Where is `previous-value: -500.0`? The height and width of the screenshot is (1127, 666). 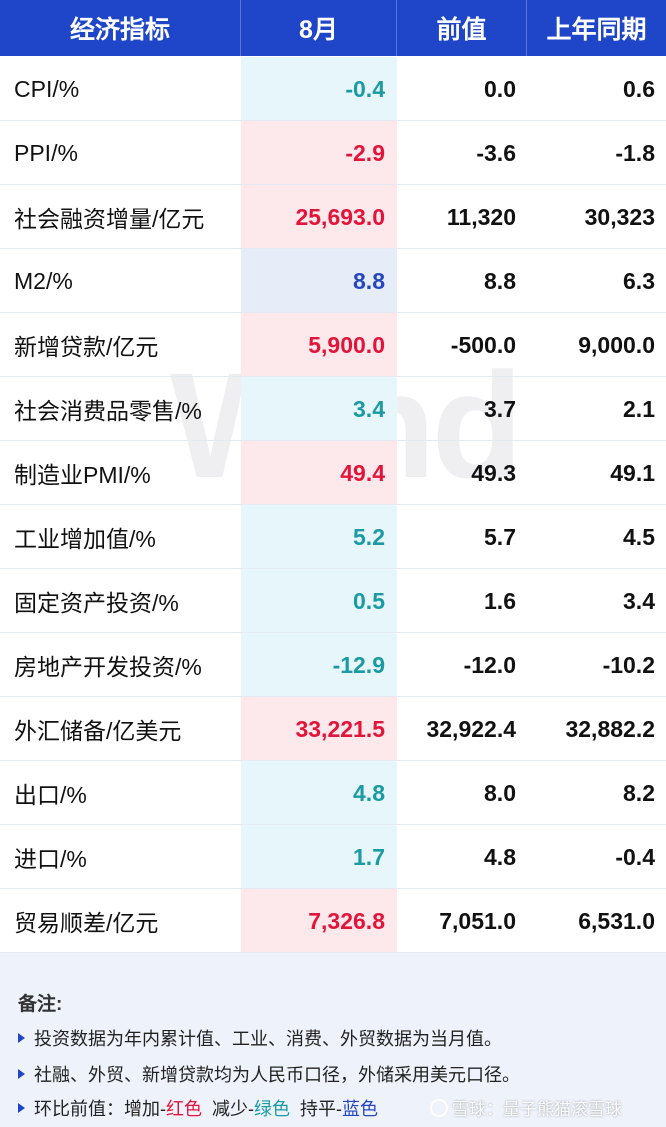
previous-value: -500.0 is located at coordinates (483, 344).